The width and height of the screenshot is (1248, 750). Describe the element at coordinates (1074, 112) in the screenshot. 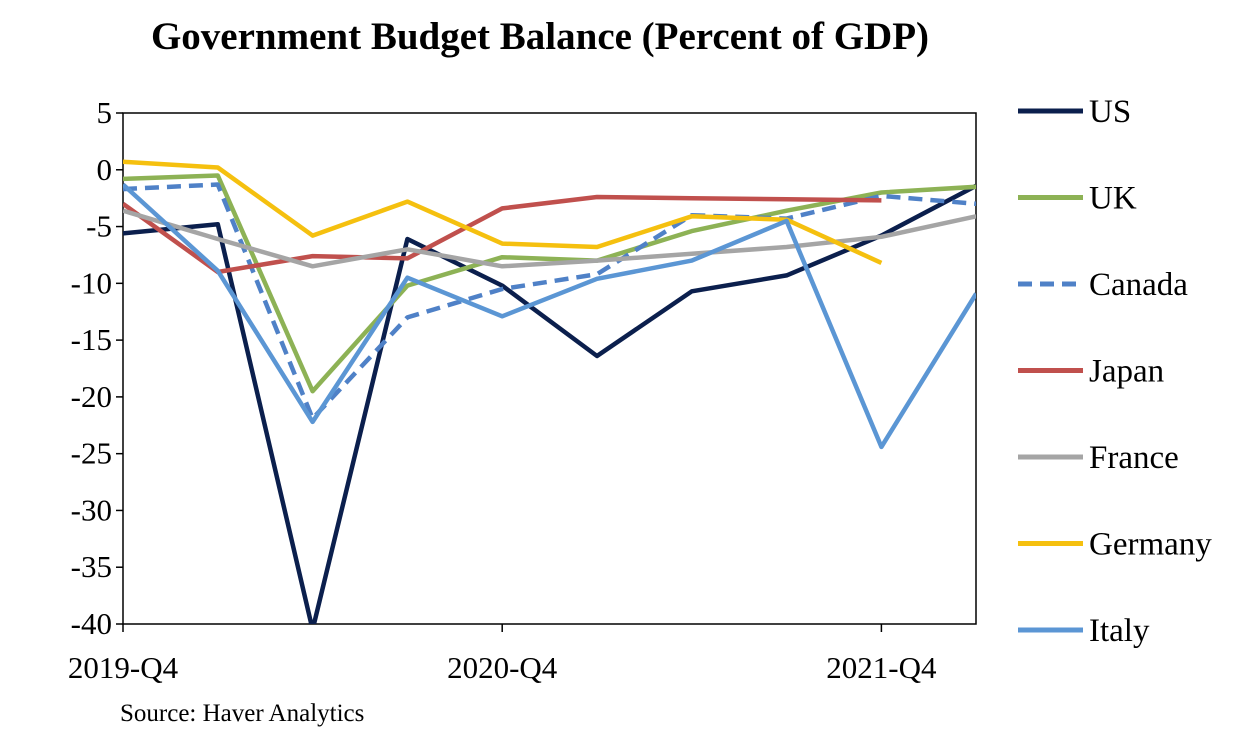

I see `legend-item-us: US` at that location.